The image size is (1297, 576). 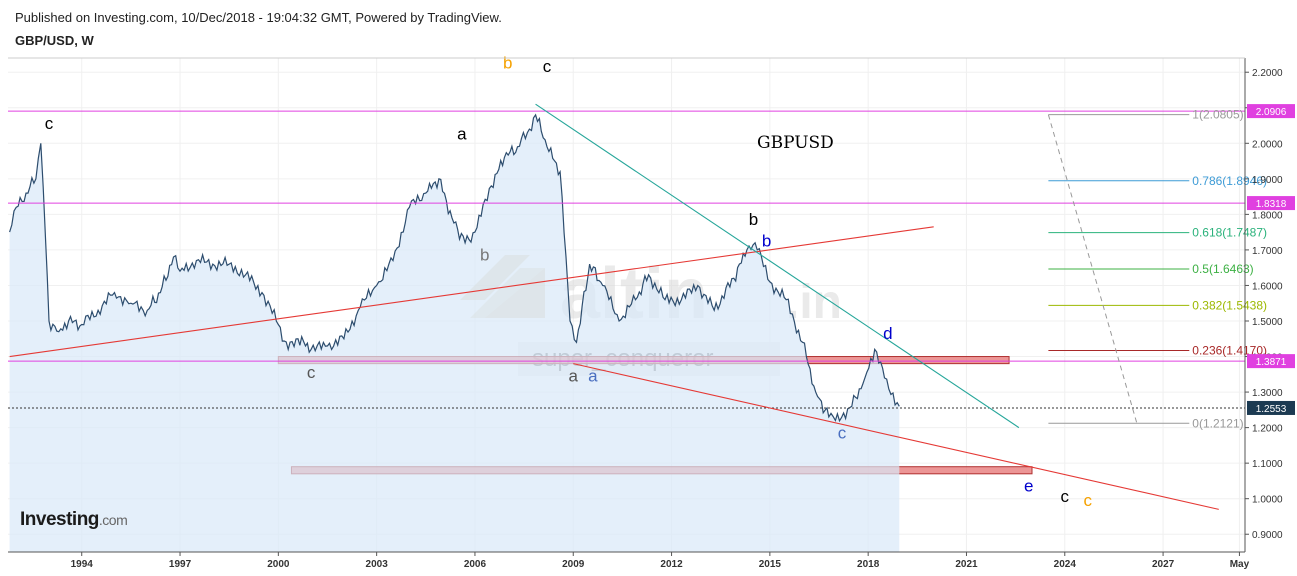 What do you see at coordinates (770, 564) in the screenshot?
I see `x-tick-label: 2015` at bounding box center [770, 564].